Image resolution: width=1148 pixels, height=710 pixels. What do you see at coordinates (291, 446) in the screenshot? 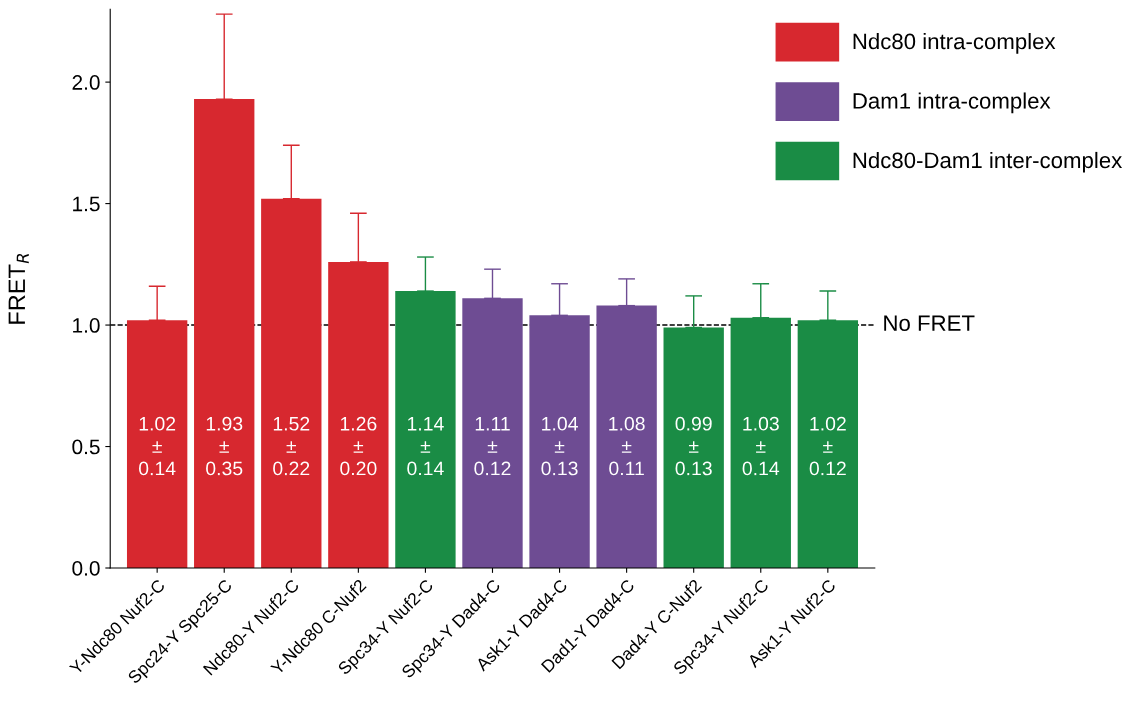
I see `data-label: 1.52 ± 0.22` at bounding box center [291, 446].